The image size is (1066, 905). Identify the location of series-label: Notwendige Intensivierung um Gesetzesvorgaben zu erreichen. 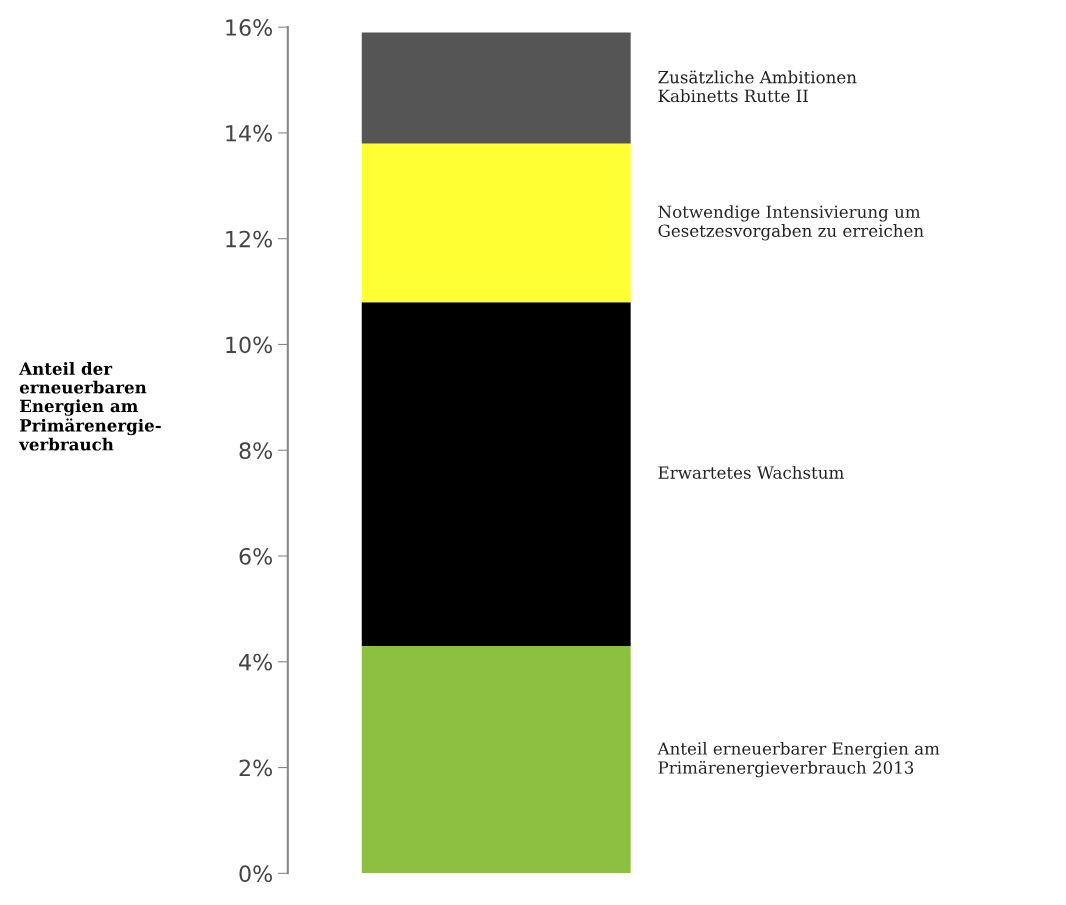
(791, 223).